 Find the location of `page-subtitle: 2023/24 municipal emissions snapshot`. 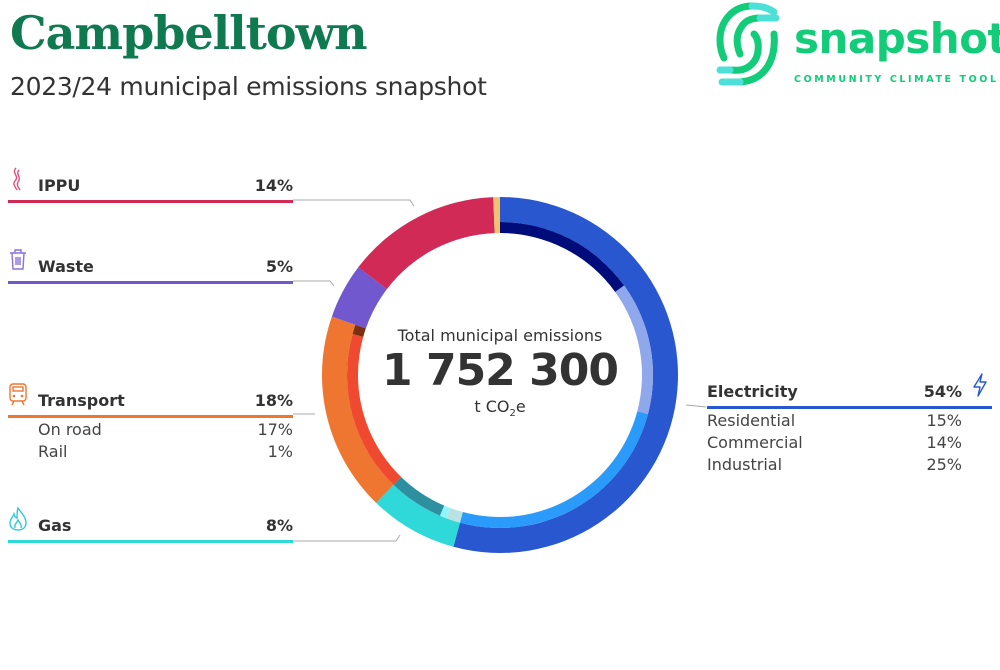

page-subtitle: 2023/24 municipal emissions snapshot is located at coordinates (248, 86).